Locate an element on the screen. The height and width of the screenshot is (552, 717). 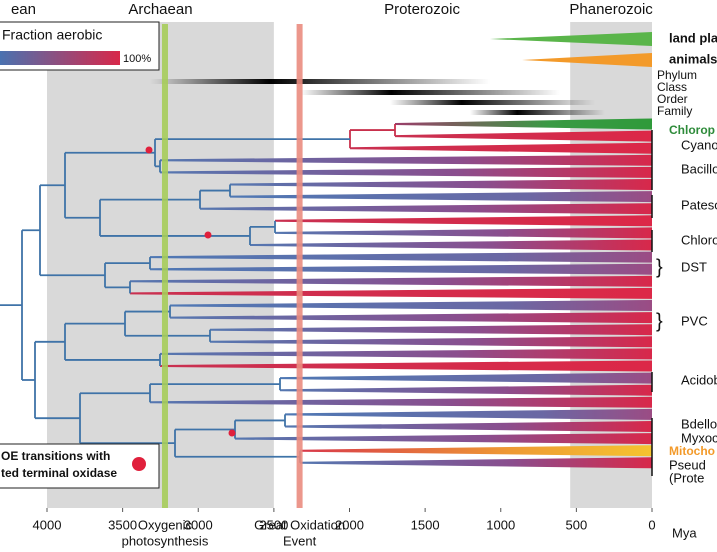
x-tick-label: 1000 is located at coordinates (500, 524).